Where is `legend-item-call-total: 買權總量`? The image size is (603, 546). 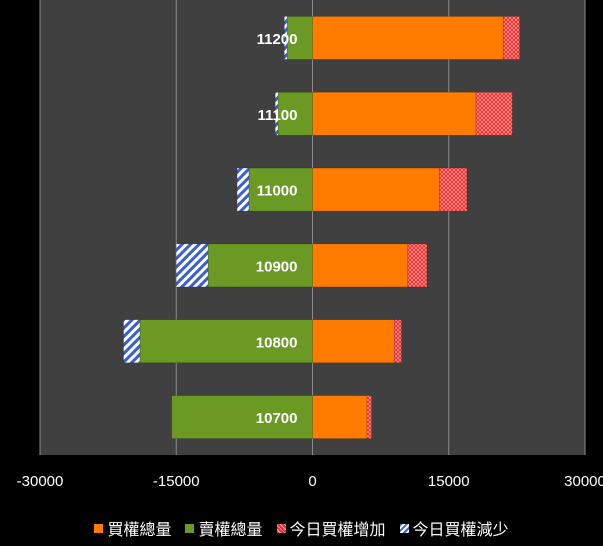
legend-item-call-total: 買權總量 is located at coordinates (132, 528).